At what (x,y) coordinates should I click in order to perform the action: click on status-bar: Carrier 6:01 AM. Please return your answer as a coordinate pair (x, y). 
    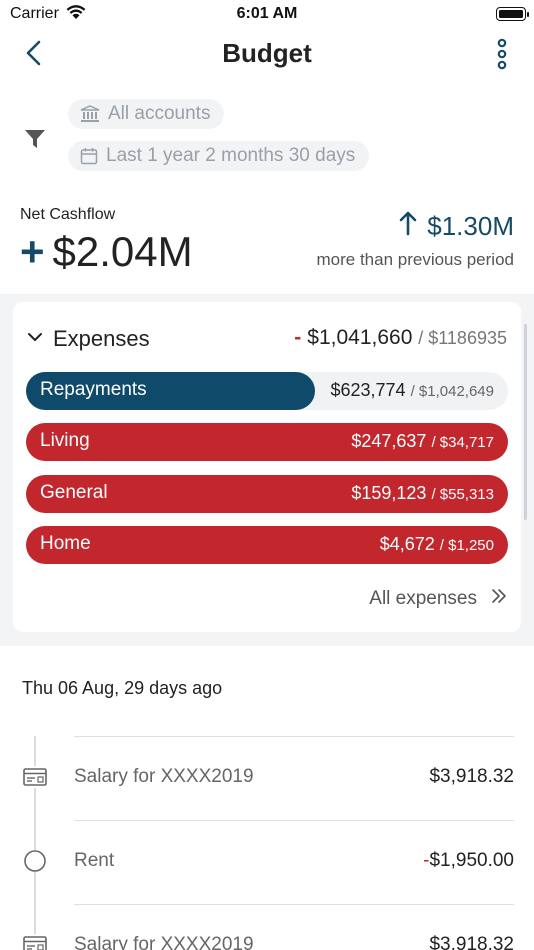
    Looking at the image, I should click on (267, 15).